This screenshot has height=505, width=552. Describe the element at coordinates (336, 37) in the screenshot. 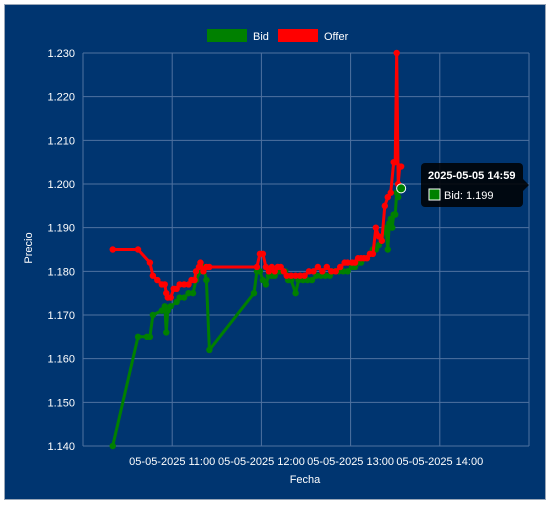

I see `legend-label: Offer` at that location.